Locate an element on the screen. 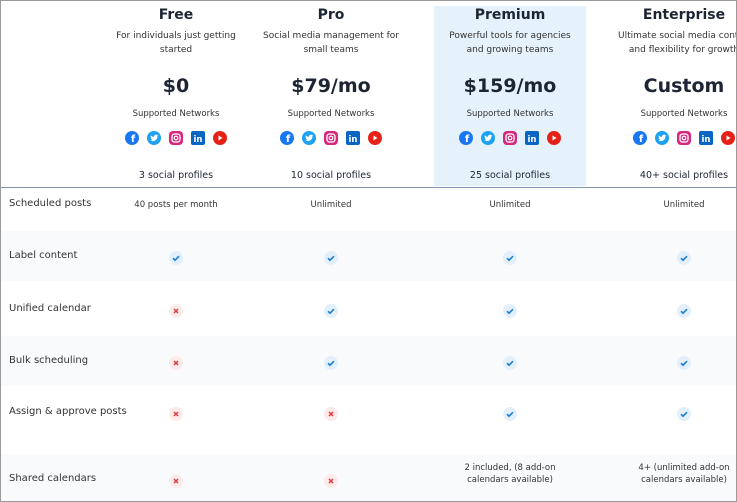 The image size is (737, 502). divider is located at coordinates (368, 187).